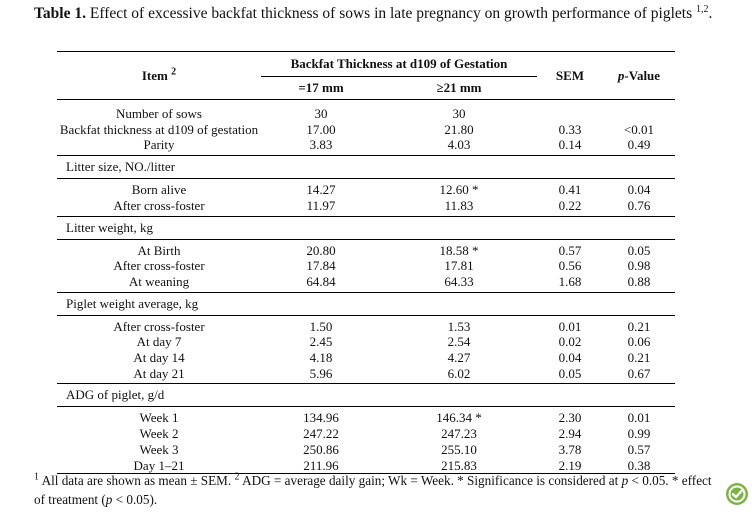  What do you see at coordinates (321, 281) in the screenshot?
I see `cell-17mm: 64.84` at bounding box center [321, 281].